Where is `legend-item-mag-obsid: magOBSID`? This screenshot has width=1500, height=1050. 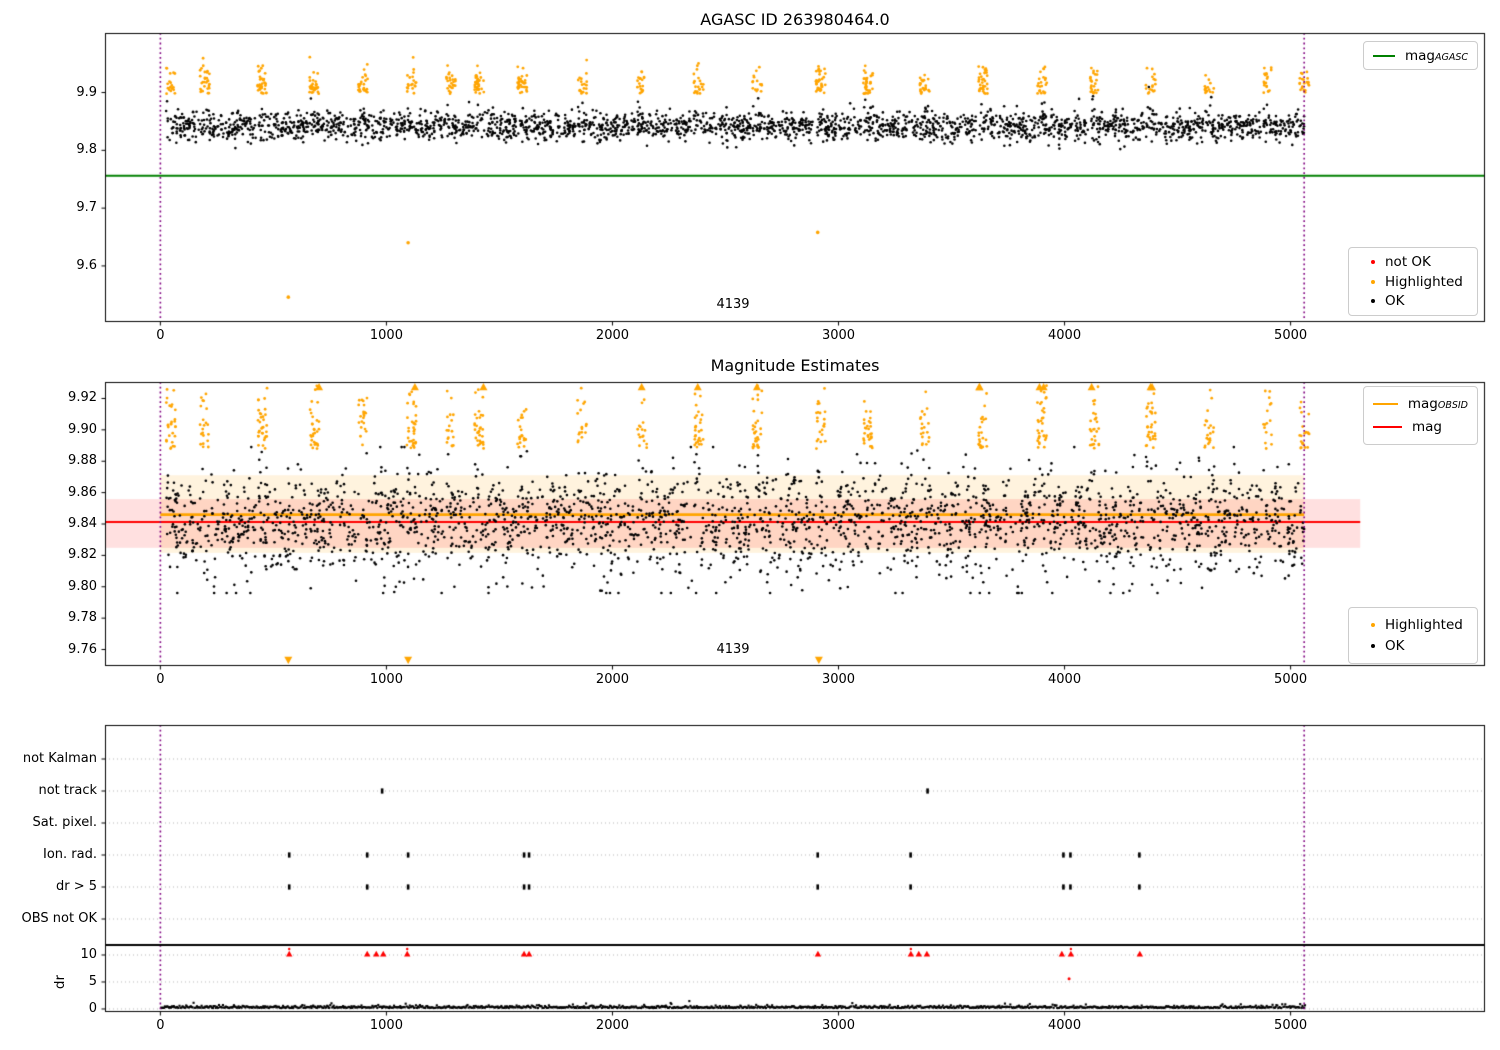
legend-item-mag-obsid: magOBSID is located at coordinates (1420, 404).